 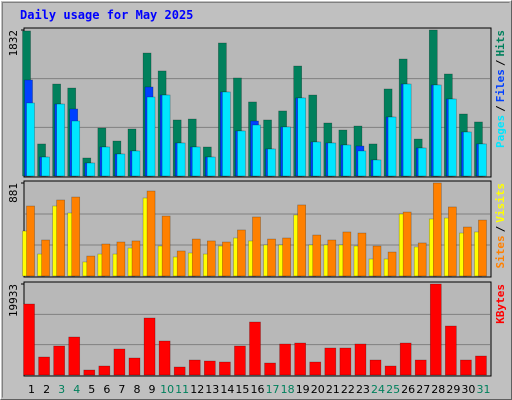 What do you see at coordinates (378, 389) in the screenshot?
I see `x-tick-label: 24` at bounding box center [378, 389].